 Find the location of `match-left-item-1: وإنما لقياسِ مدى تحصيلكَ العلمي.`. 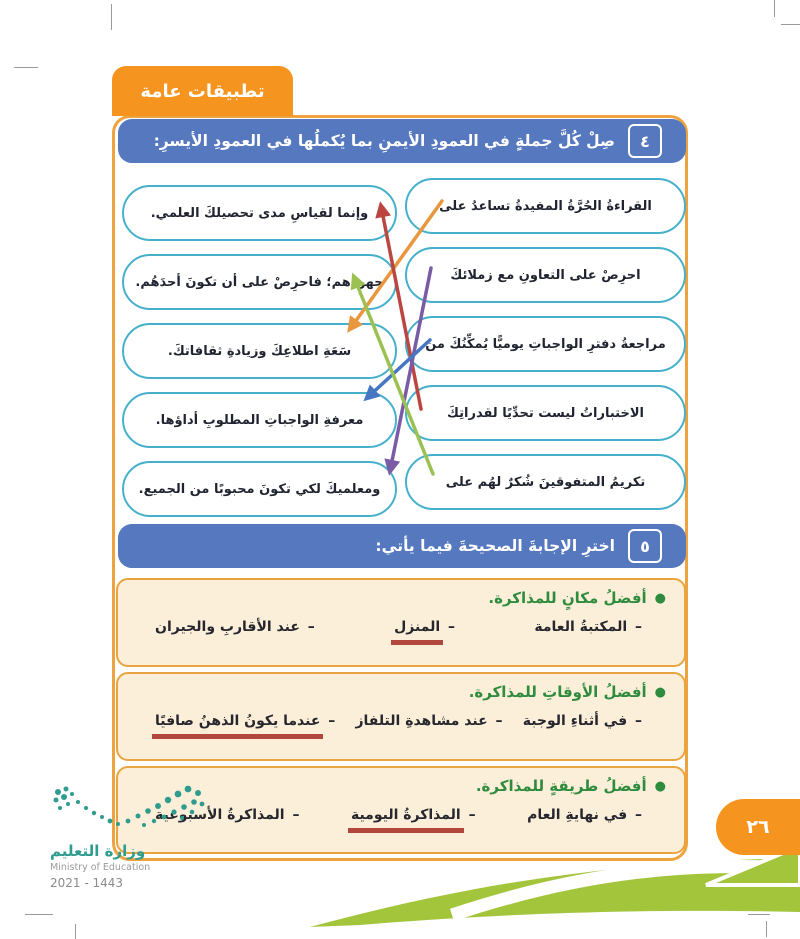

match-left-item-1: وإنما لقياسِ مدى تحصيلكَ العلمي. is located at coordinates (259, 213).